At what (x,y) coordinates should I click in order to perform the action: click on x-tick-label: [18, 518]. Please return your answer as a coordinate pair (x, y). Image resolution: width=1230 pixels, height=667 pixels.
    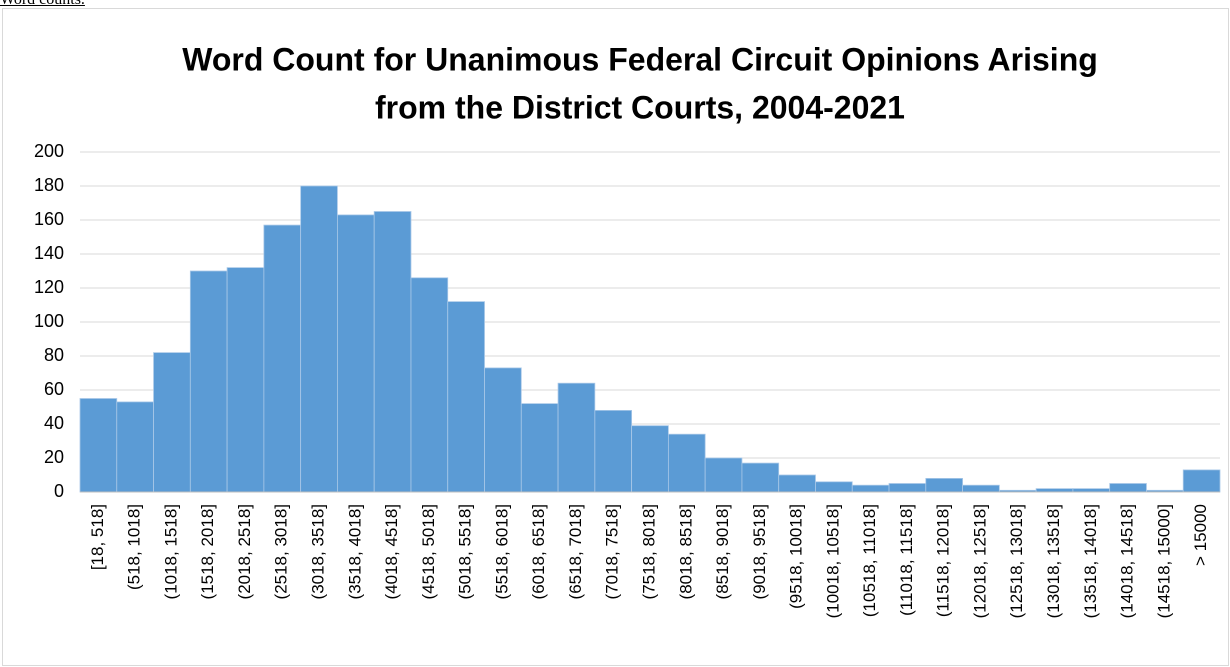
    Looking at the image, I should click on (97, 537).